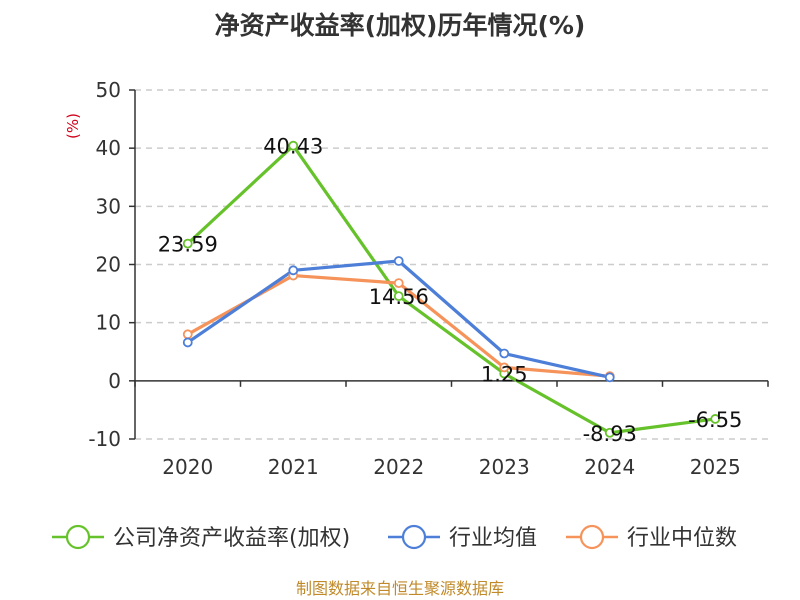  I want to click on source-note: 制图数据来自恒生聚源数据库, so click(400, 588).